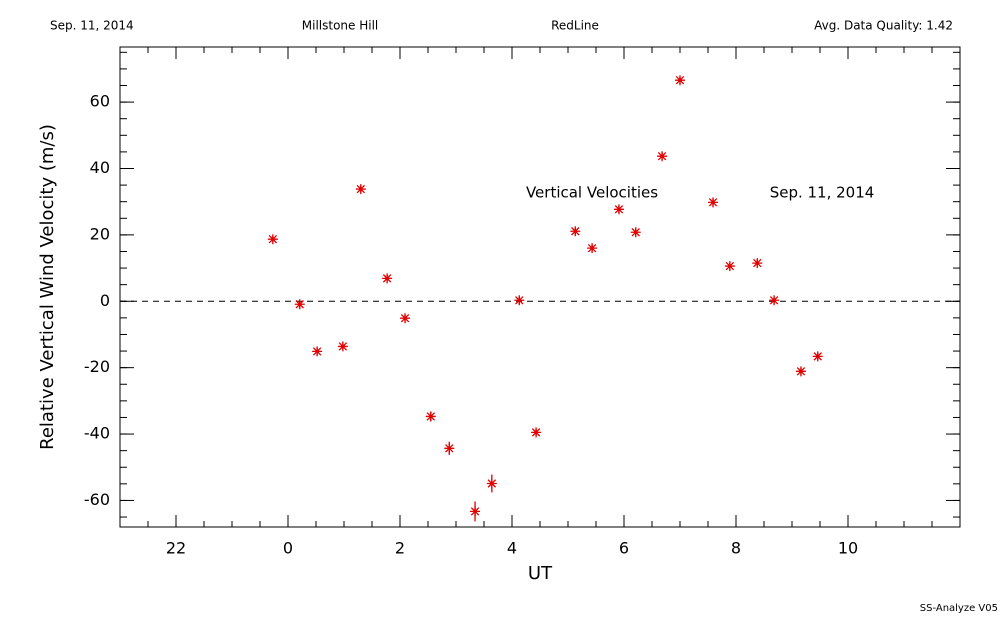 Image resolution: width=1000 pixels, height=625 pixels. Describe the element at coordinates (105, 300) in the screenshot. I see `y-tick-label: 0` at that location.